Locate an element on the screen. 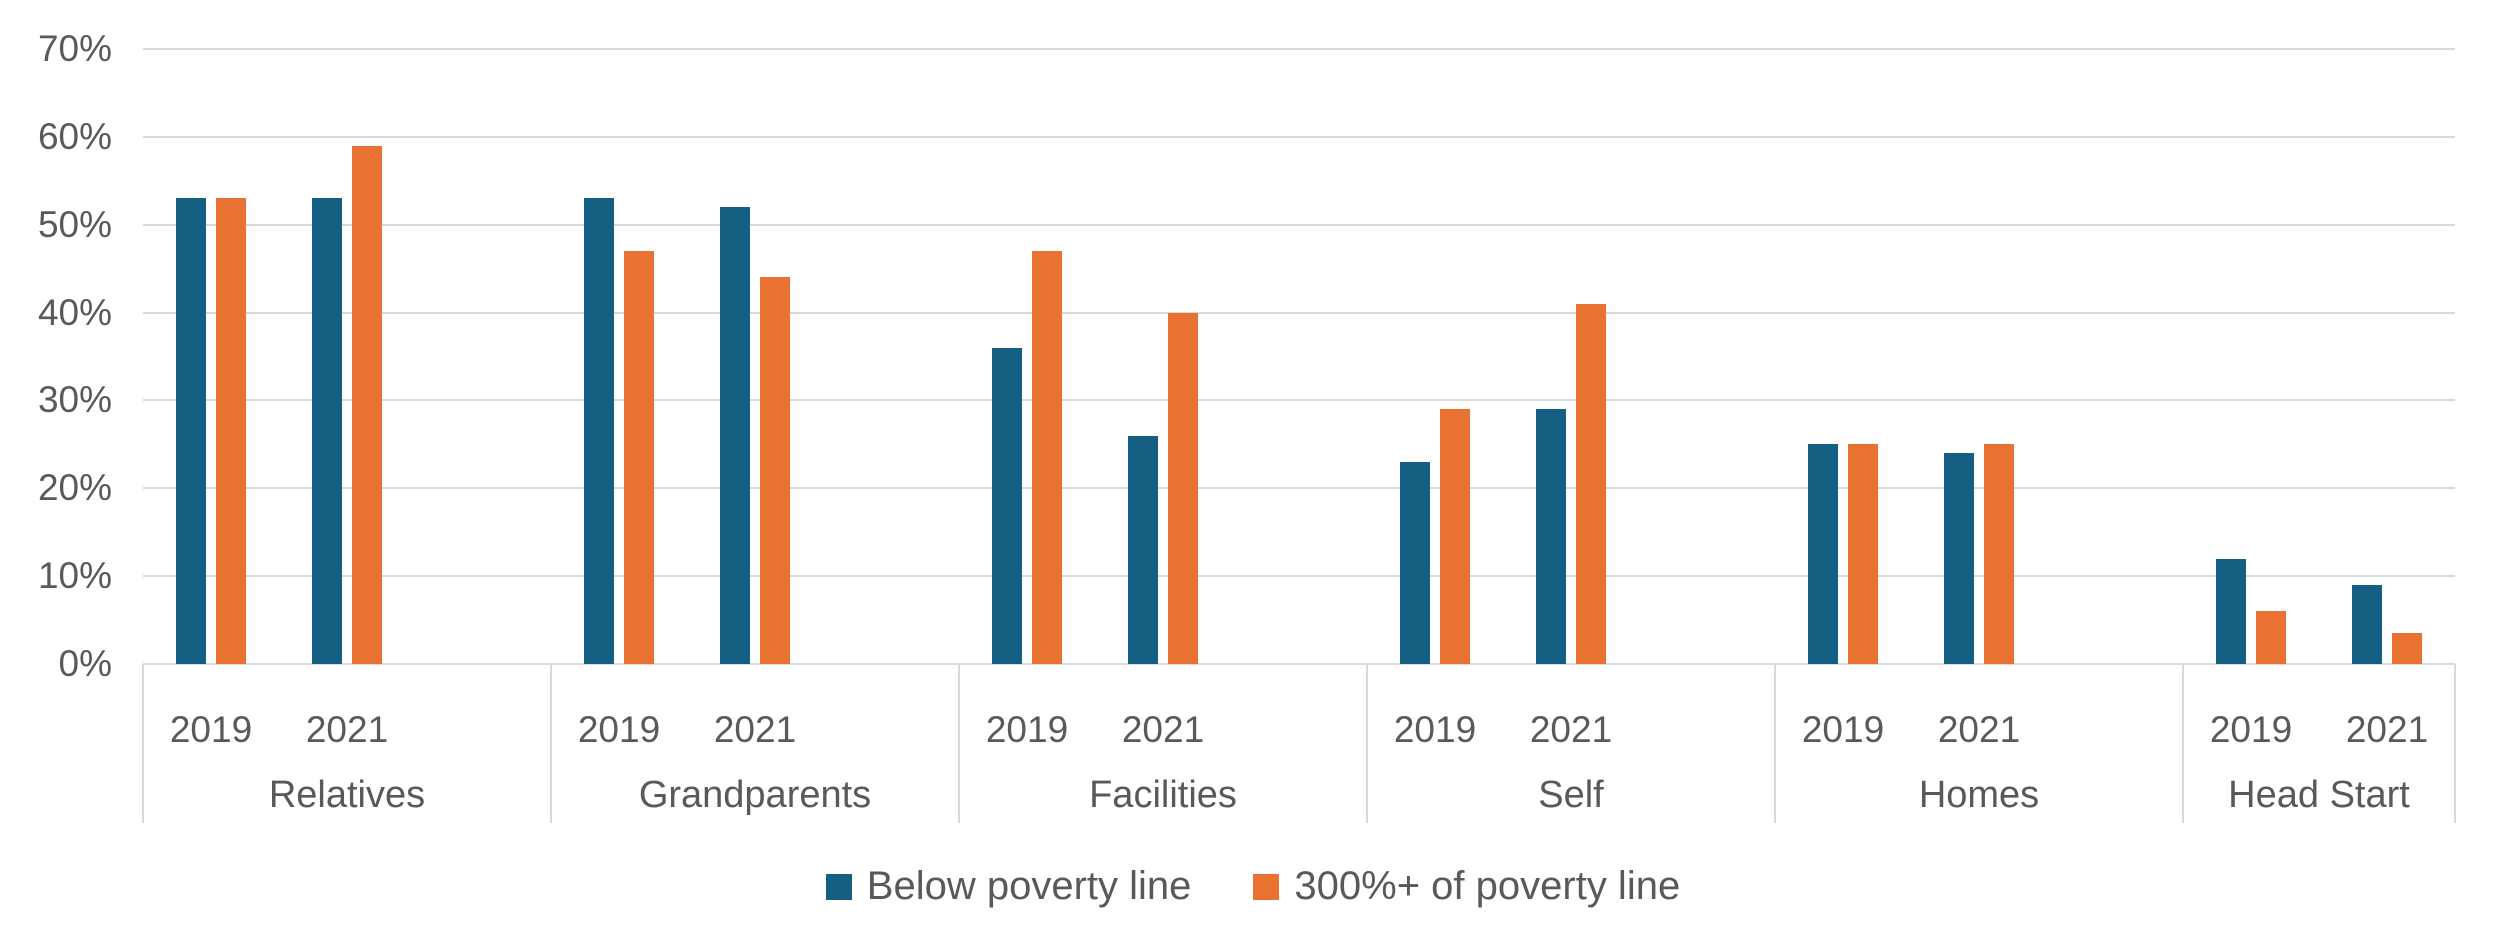 The width and height of the screenshot is (2506, 951). legend-item-300-plus-poverty-line: 300%+ of poverty line is located at coordinates (1466, 886).